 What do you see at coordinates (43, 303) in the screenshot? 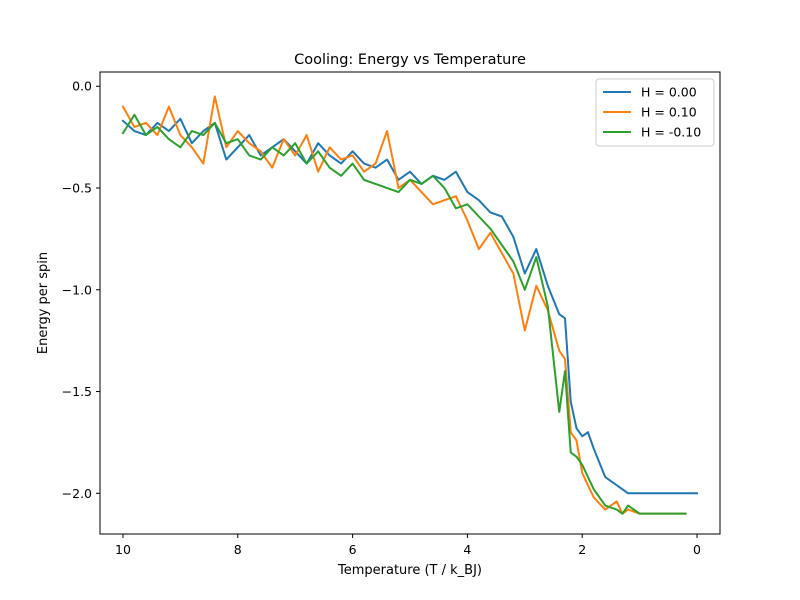
I see `y-axis-label: Energy per spin` at bounding box center [43, 303].